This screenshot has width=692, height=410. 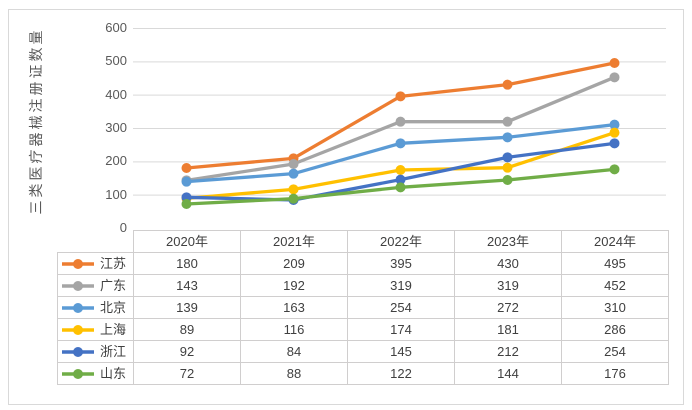 I want to click on value-cell: 139, so click(x=187, y=307).